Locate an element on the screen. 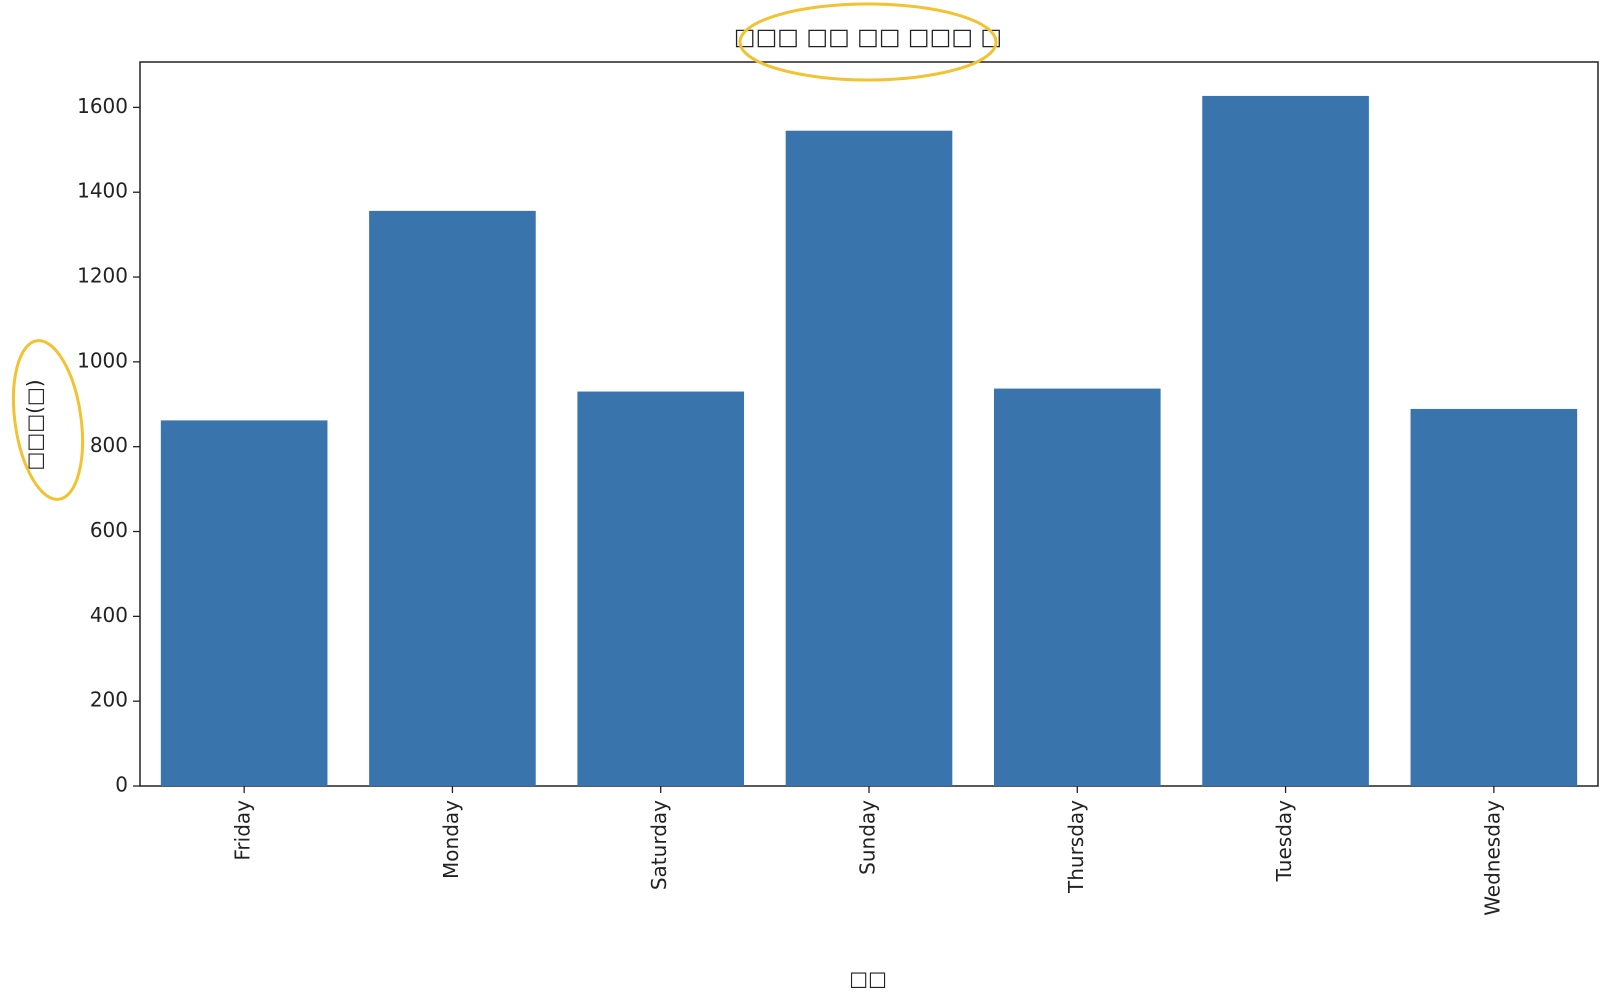  y-tick-label: 200 is located at coordinates (109, 700).